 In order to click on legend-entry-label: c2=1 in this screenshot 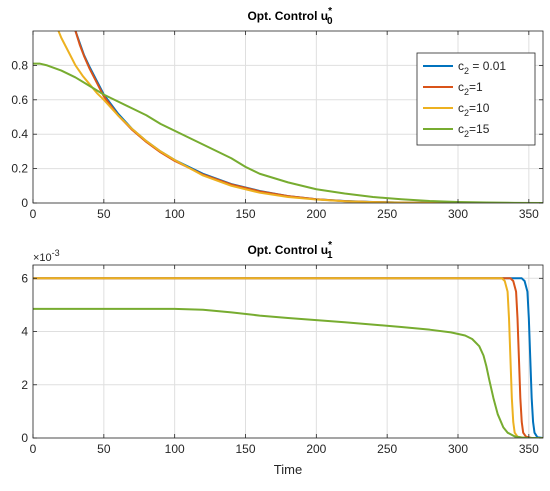, I will do `click(470, 88)`.